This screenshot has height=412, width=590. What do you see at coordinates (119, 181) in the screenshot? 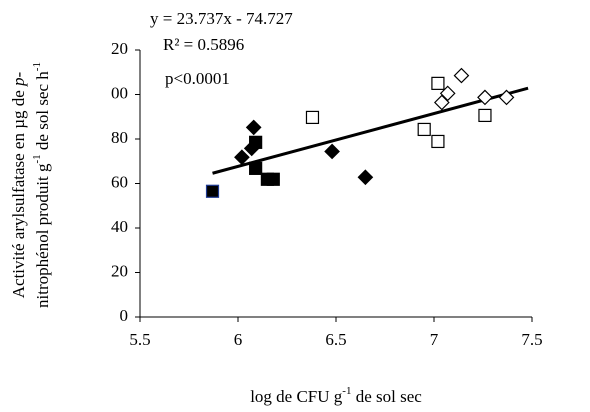
I see `y-tick-label: 60` at bounding box center [119, 181].